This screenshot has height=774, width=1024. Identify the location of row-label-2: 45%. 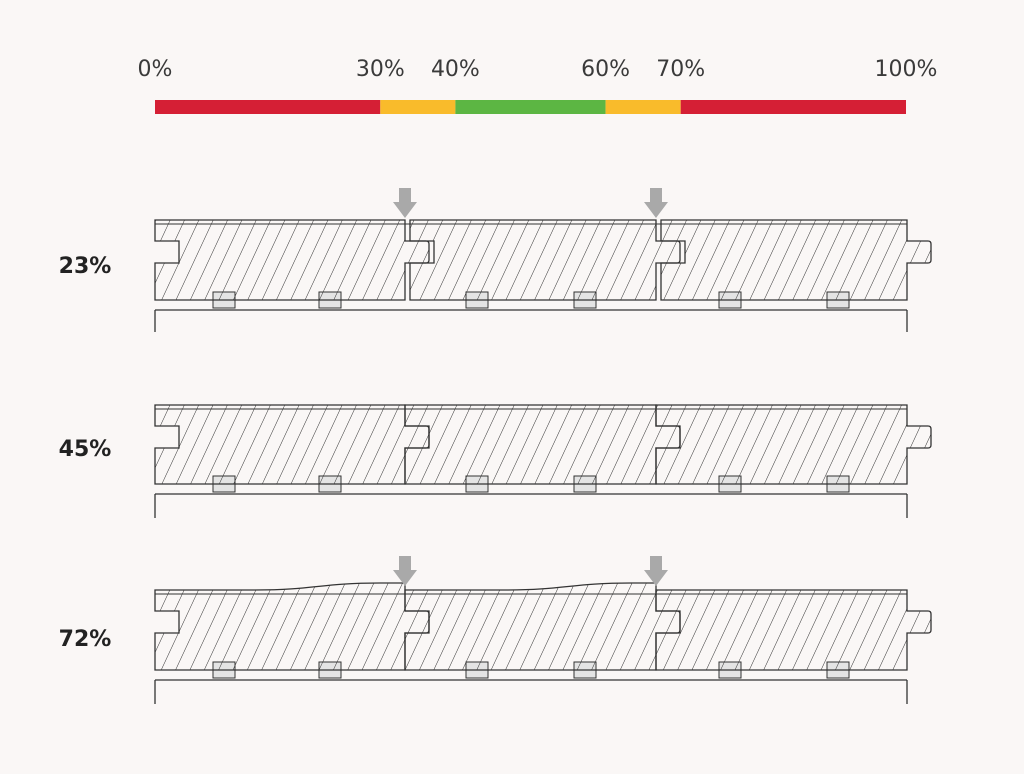
(85, 449).